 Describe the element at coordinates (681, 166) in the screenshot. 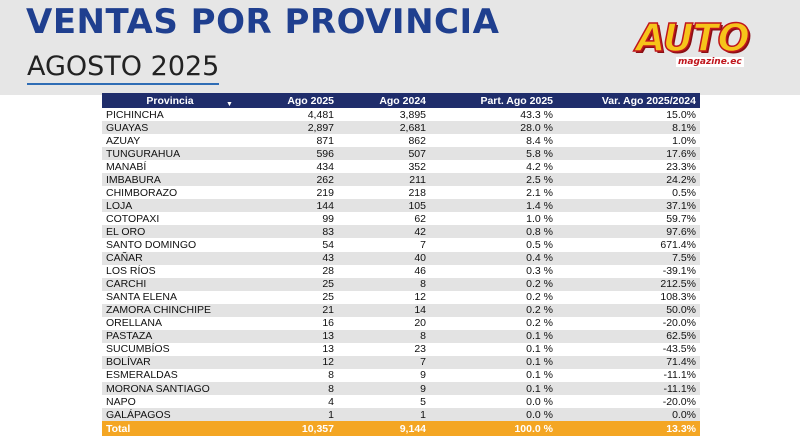

I see `var-cell: 23.3%` at that location.